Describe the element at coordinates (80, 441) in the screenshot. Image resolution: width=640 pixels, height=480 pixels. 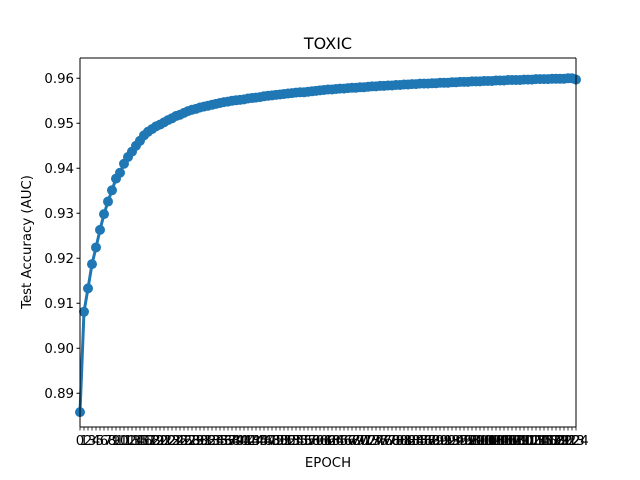
I see `x-tick-label: 0` at that location.